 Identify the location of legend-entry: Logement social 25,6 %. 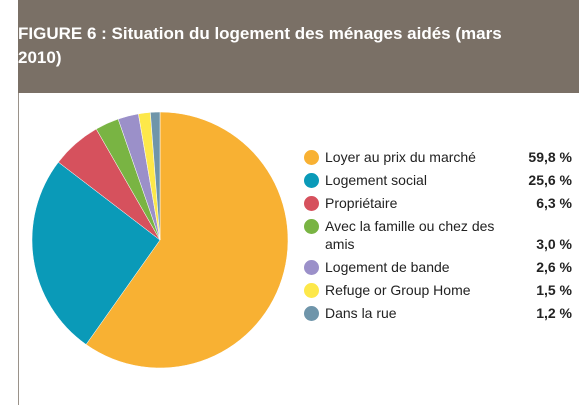
(438, 180).